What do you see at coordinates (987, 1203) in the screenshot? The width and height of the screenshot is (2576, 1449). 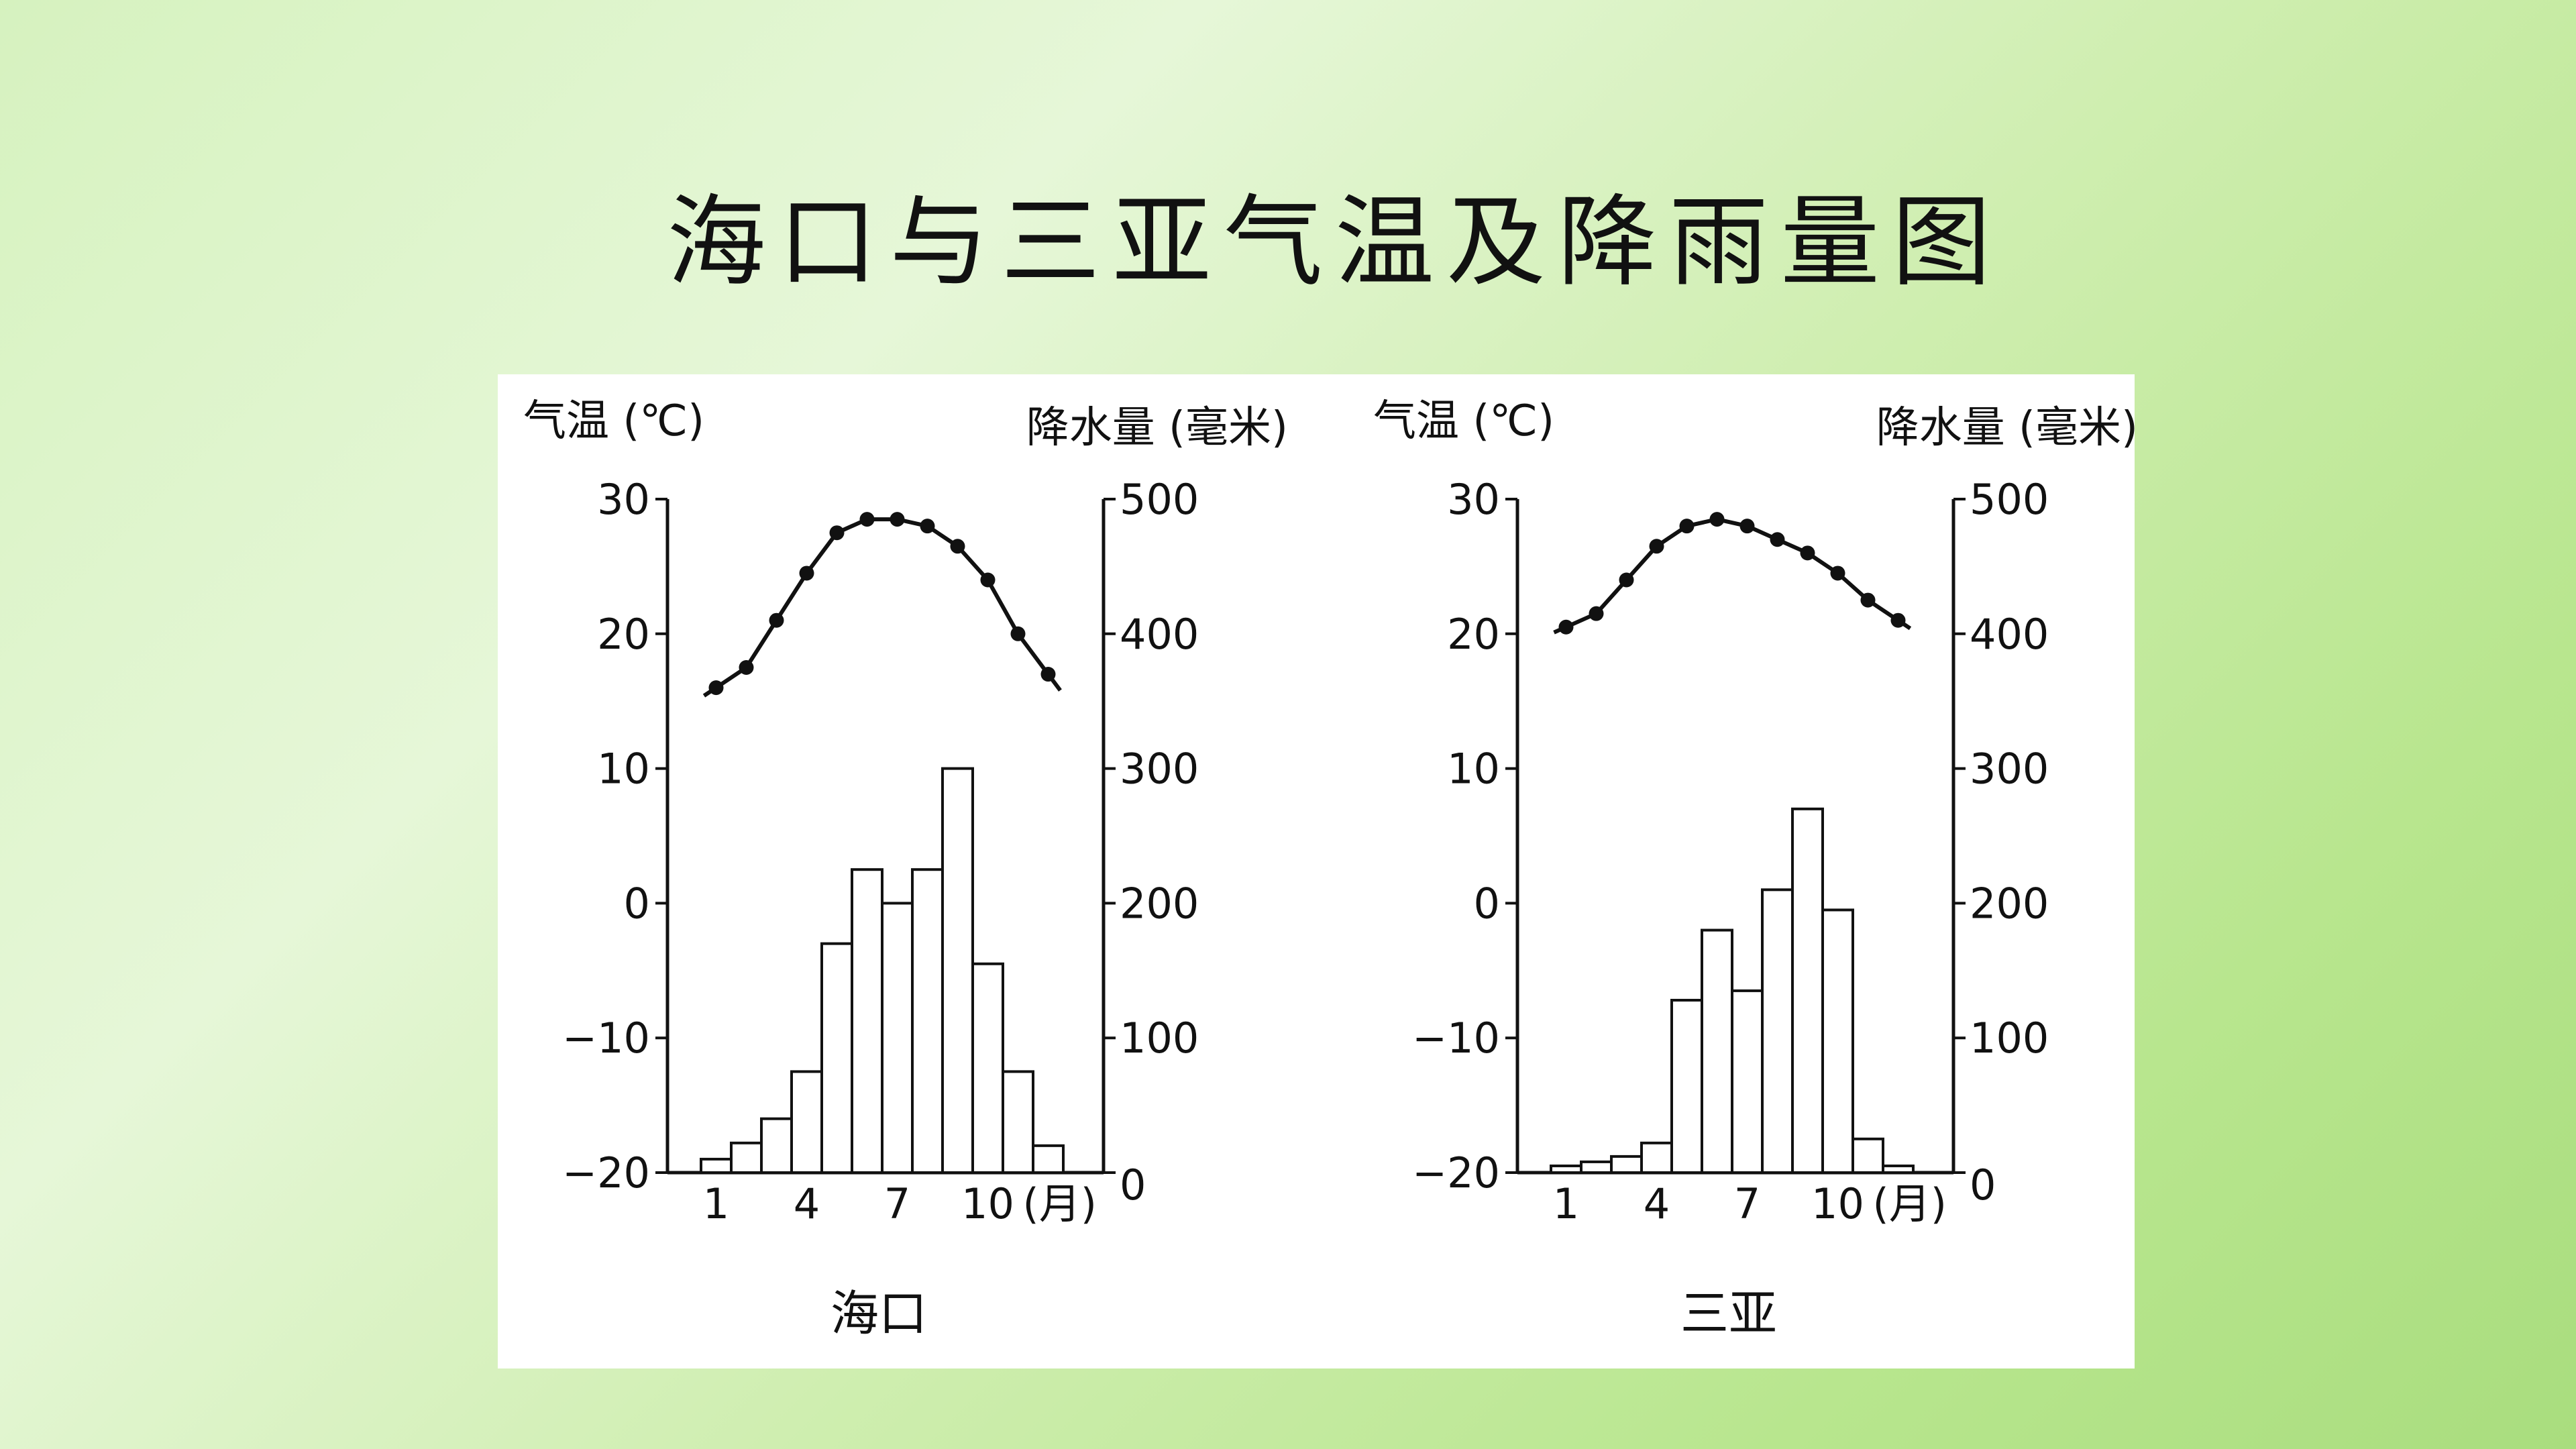 I see `chart1-month-tick-label: 10` at bounding box center [987, 1203].